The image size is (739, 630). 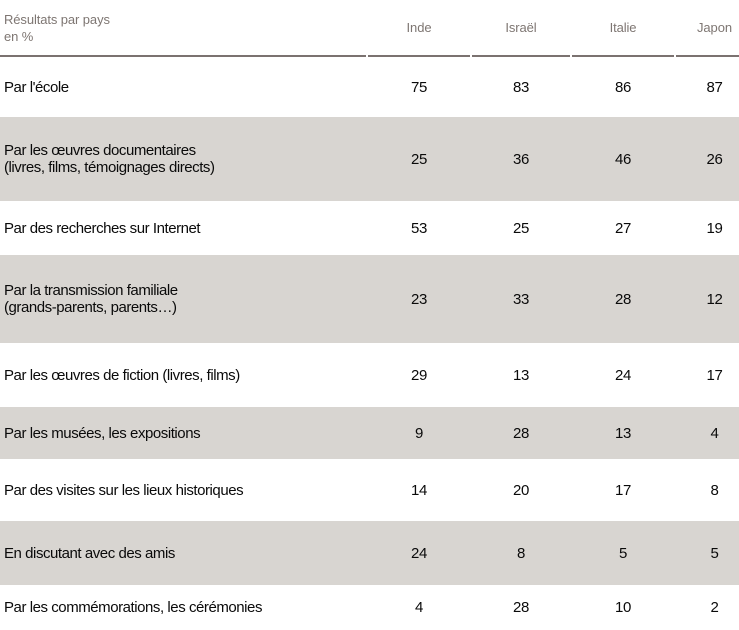 I want to click on value-italie: 24, so click(x=623, y=375).